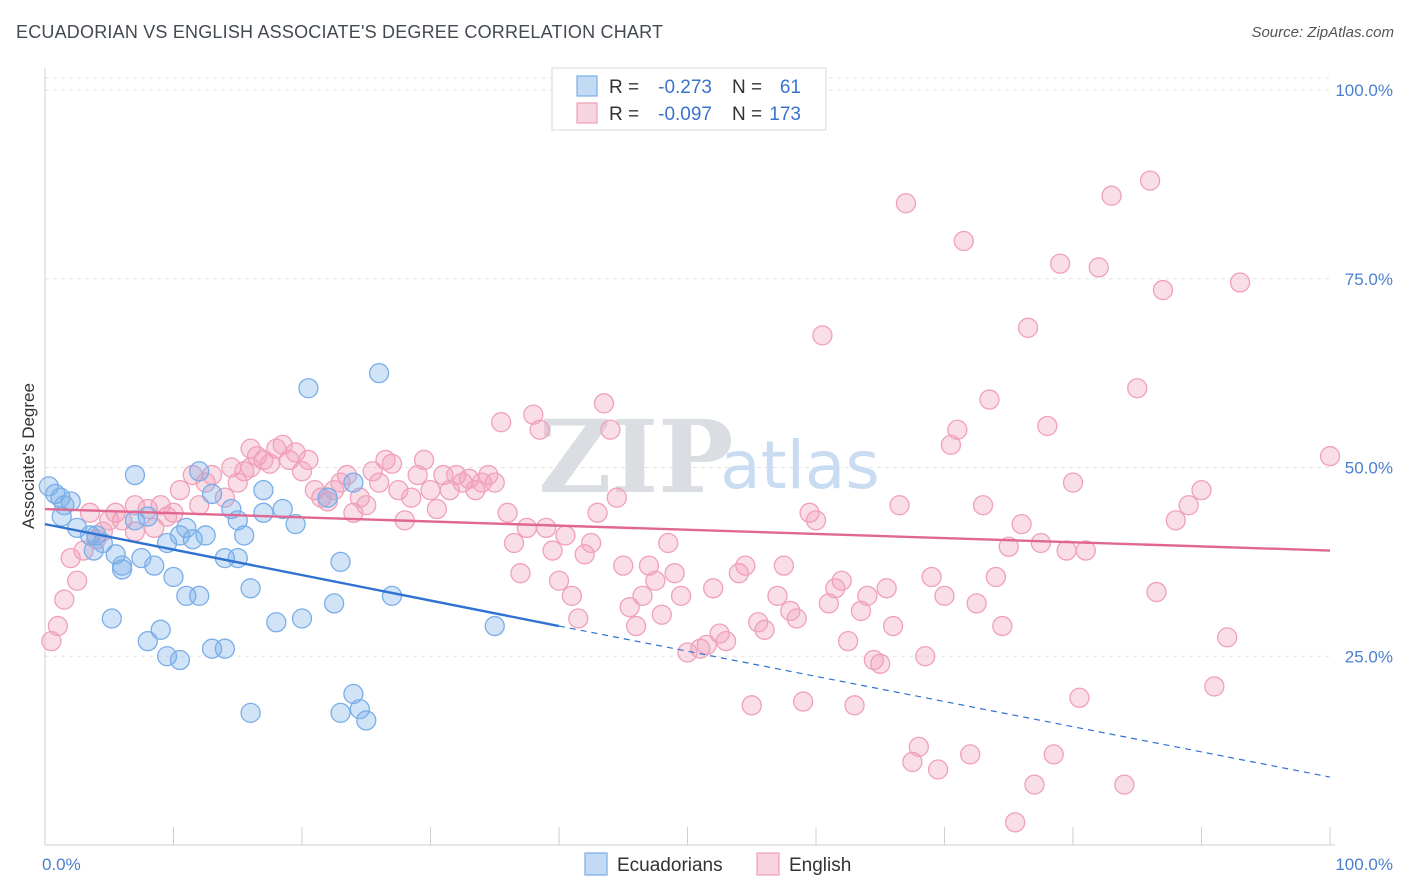 The width and height of the screenshot is (1406, 892). What do you see at coordinates (1322, 32) in the screenshot?
I see `source-label: Source: ZipAtlas.com` at bounding box center [1322, 32].